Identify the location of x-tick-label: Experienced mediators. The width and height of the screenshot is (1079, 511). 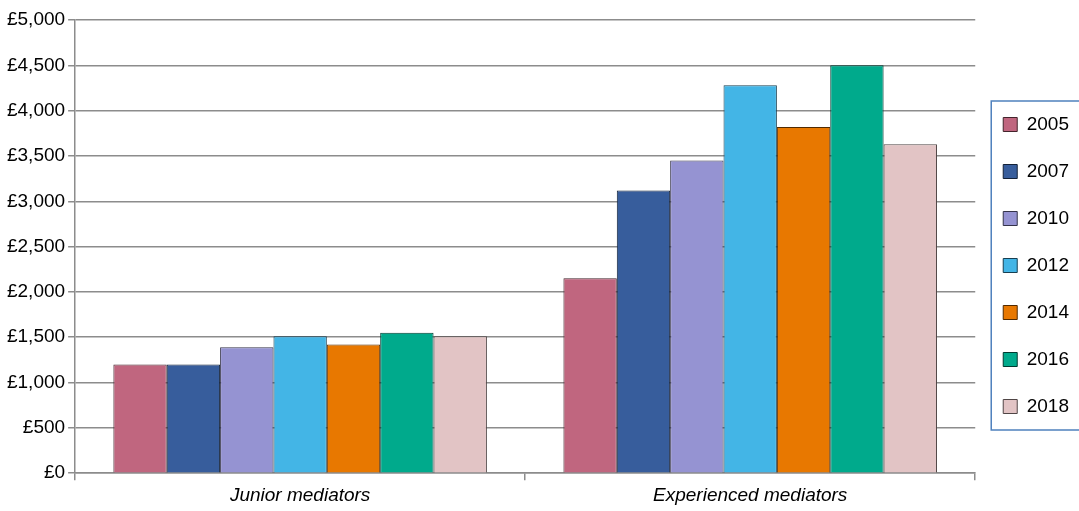
(750, 494).